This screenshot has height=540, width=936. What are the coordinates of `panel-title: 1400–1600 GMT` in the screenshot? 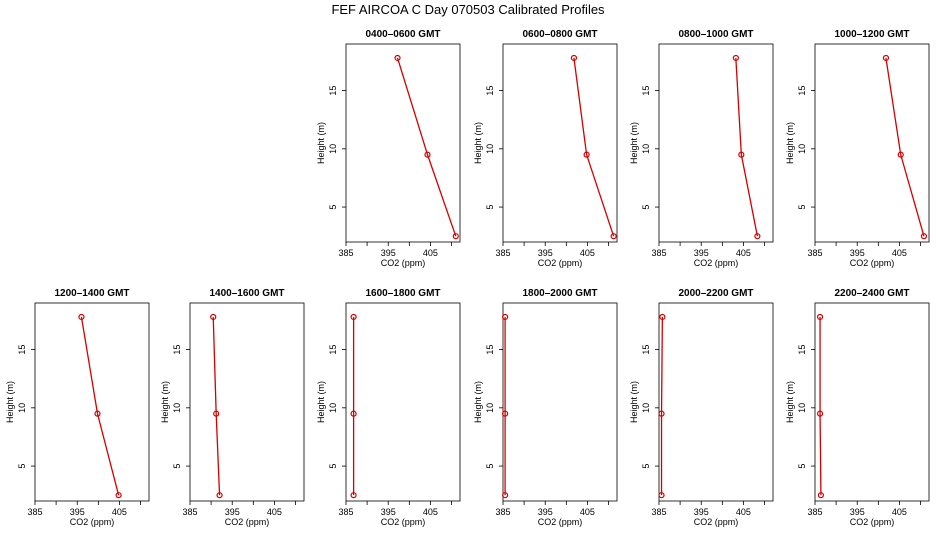 It's located at (246, 293).